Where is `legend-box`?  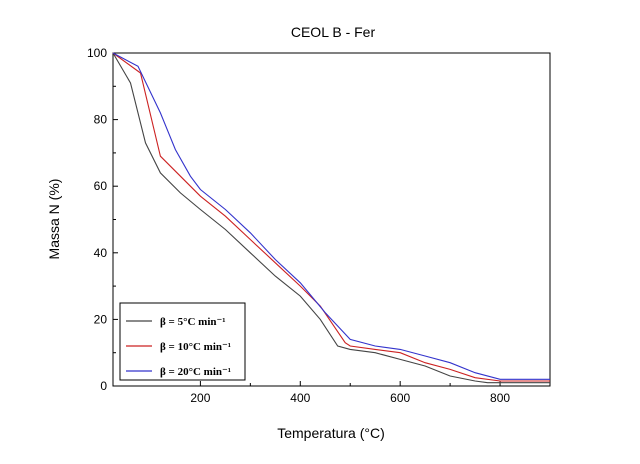 legend-box is located at coordinates (182, 341).